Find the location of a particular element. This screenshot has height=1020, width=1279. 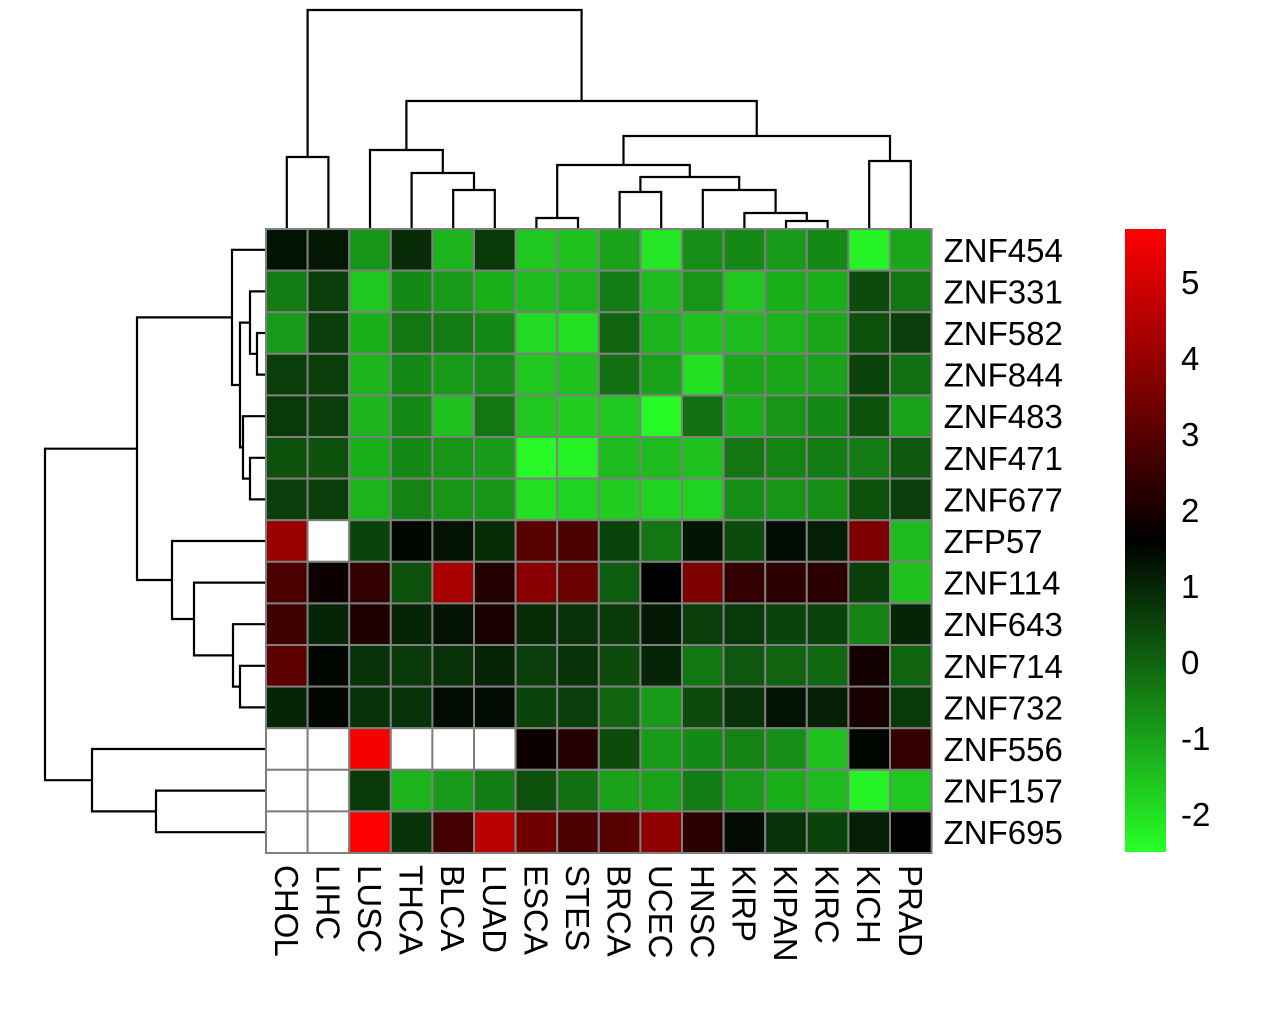

column-label: UCEC is located at coordinates (660, 912).